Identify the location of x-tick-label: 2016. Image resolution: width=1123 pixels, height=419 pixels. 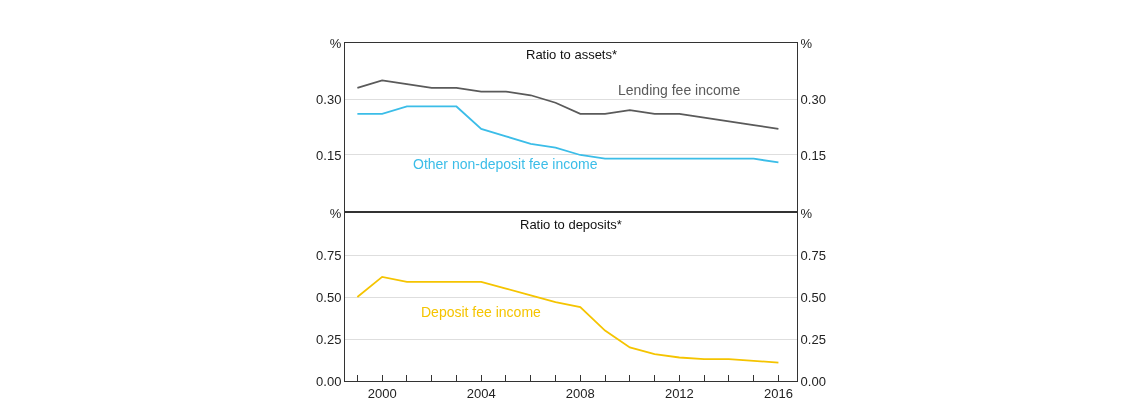
(778, 393).